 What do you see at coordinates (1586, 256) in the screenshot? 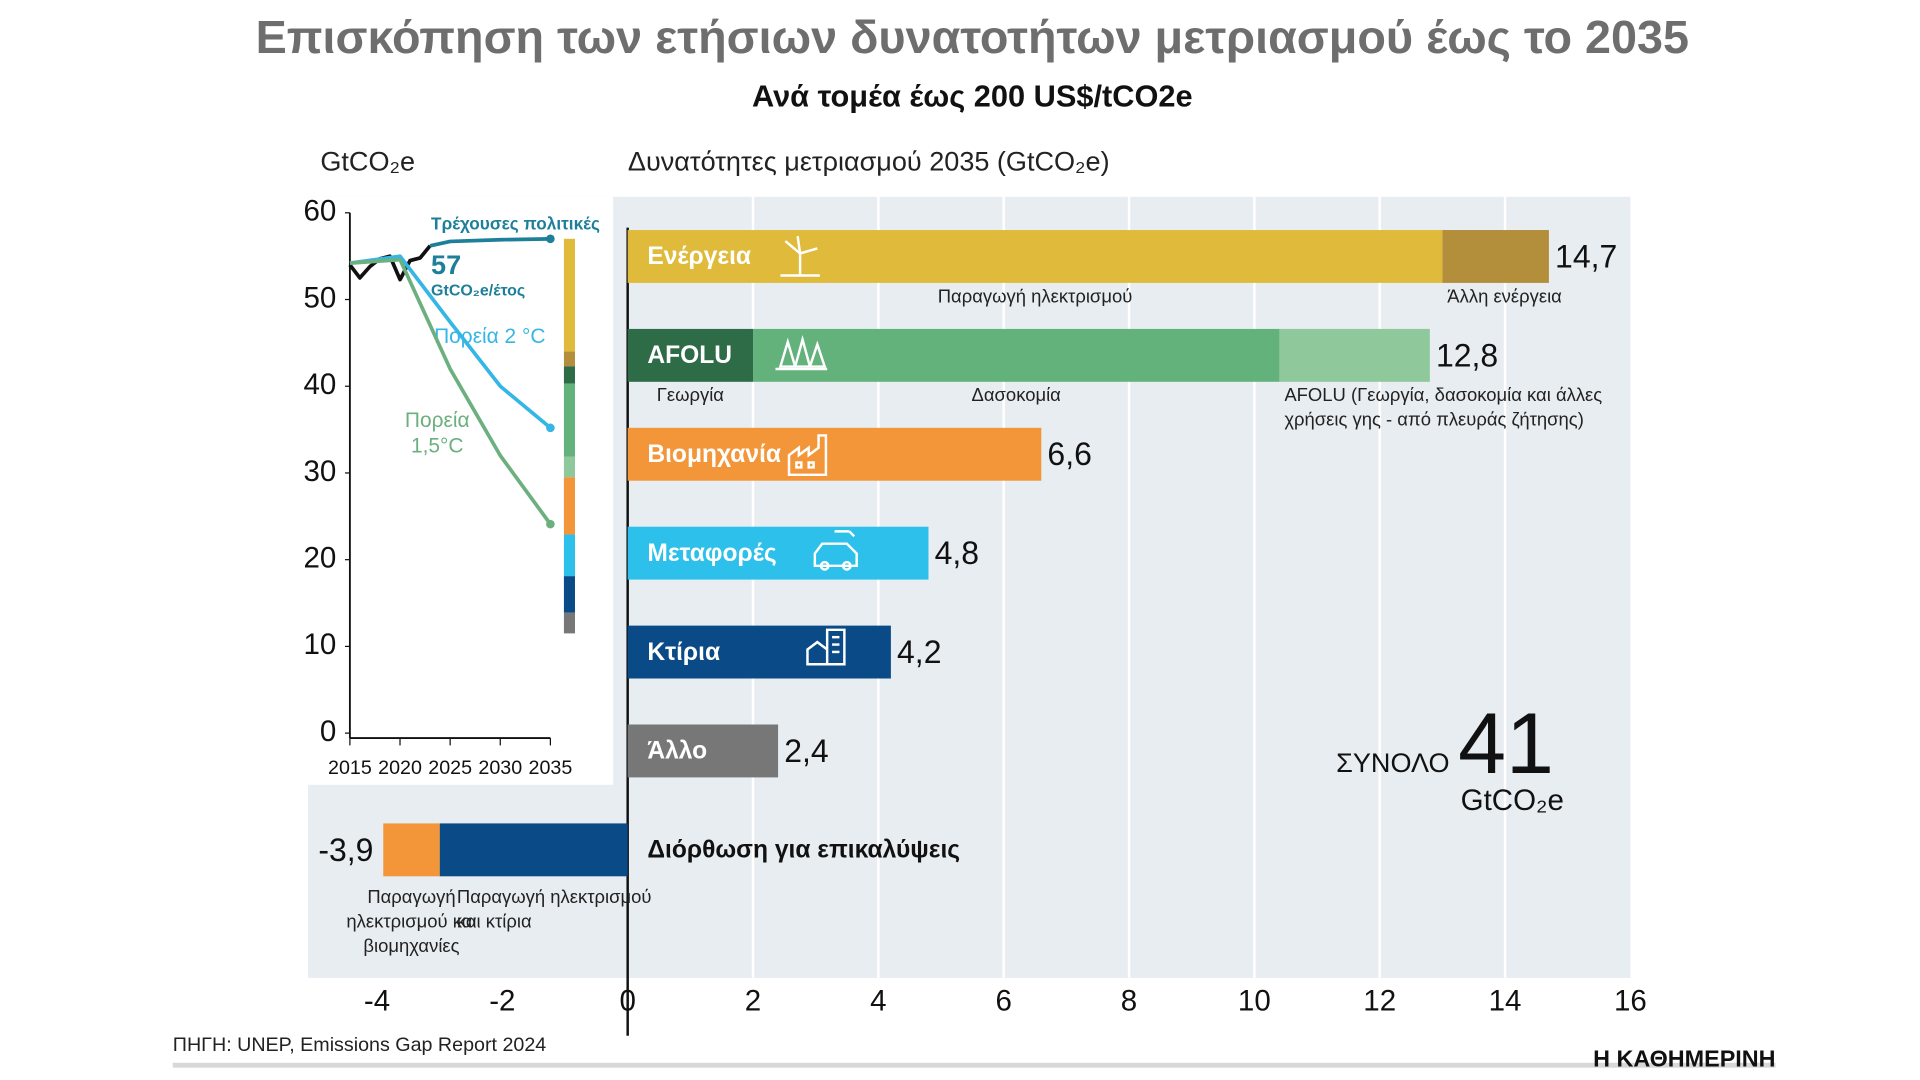
I see `value-label: 14,7` at bounding box center [1586, 256].